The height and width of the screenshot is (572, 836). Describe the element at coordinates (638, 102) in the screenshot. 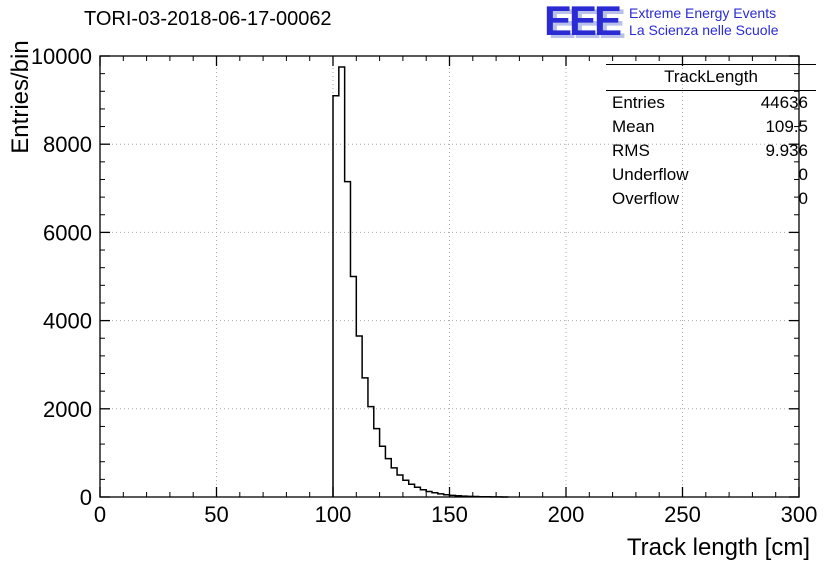

I see `stats-label: Entries` at that location.